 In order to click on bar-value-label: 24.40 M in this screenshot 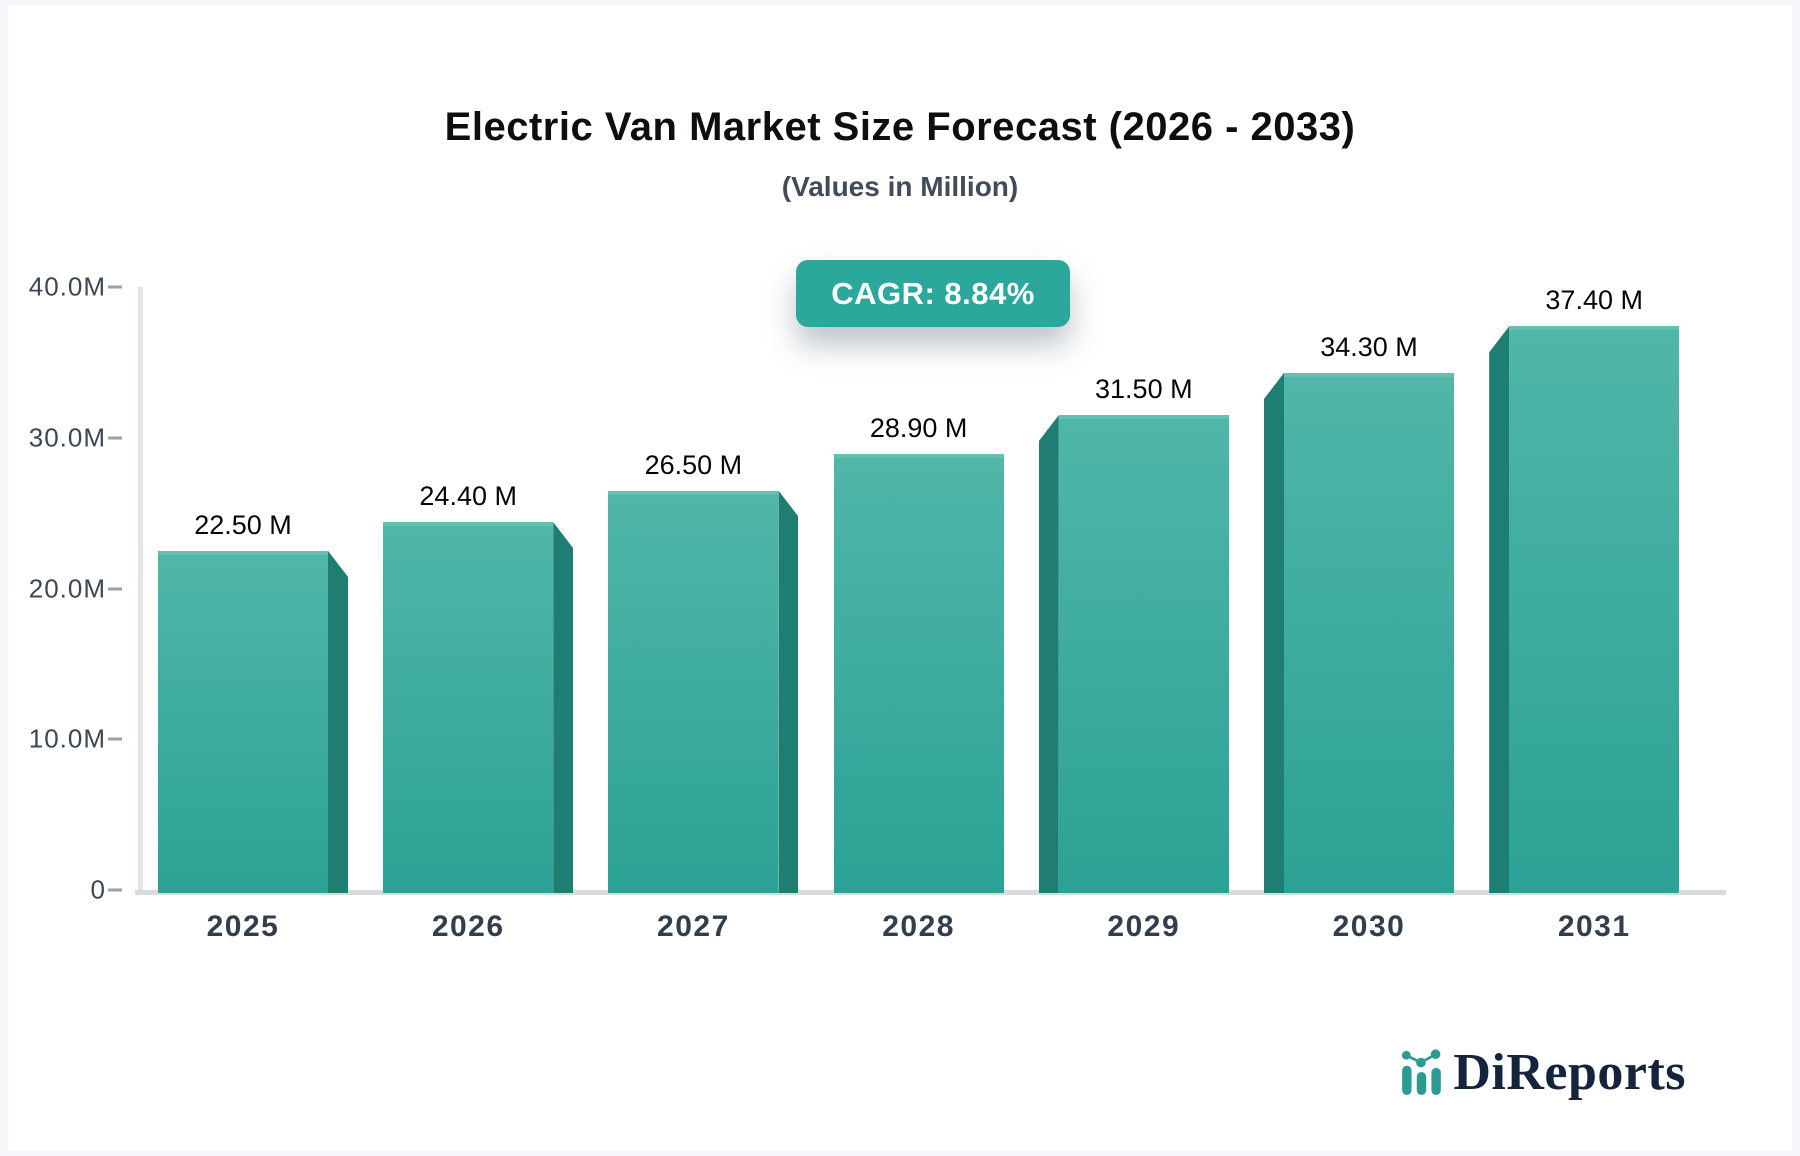, I will do `click(468, 496)`.